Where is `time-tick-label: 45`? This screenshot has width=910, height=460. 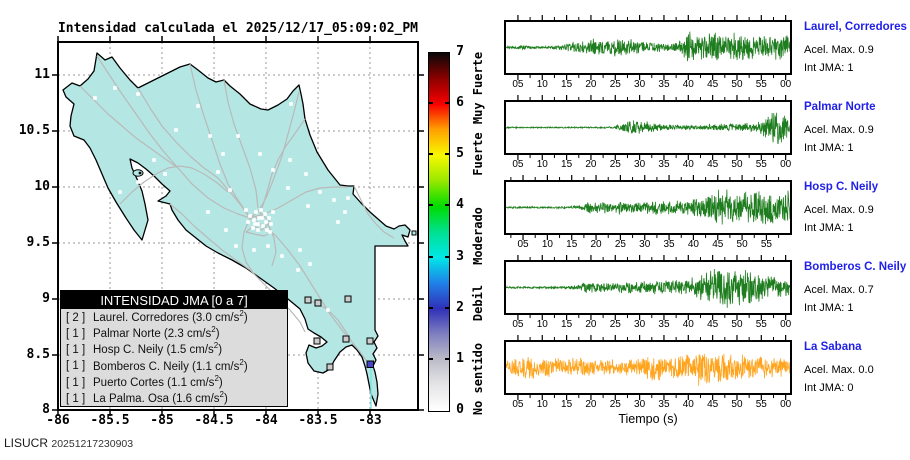 time-tick-label: 45 is located at coordinates (713, 404).